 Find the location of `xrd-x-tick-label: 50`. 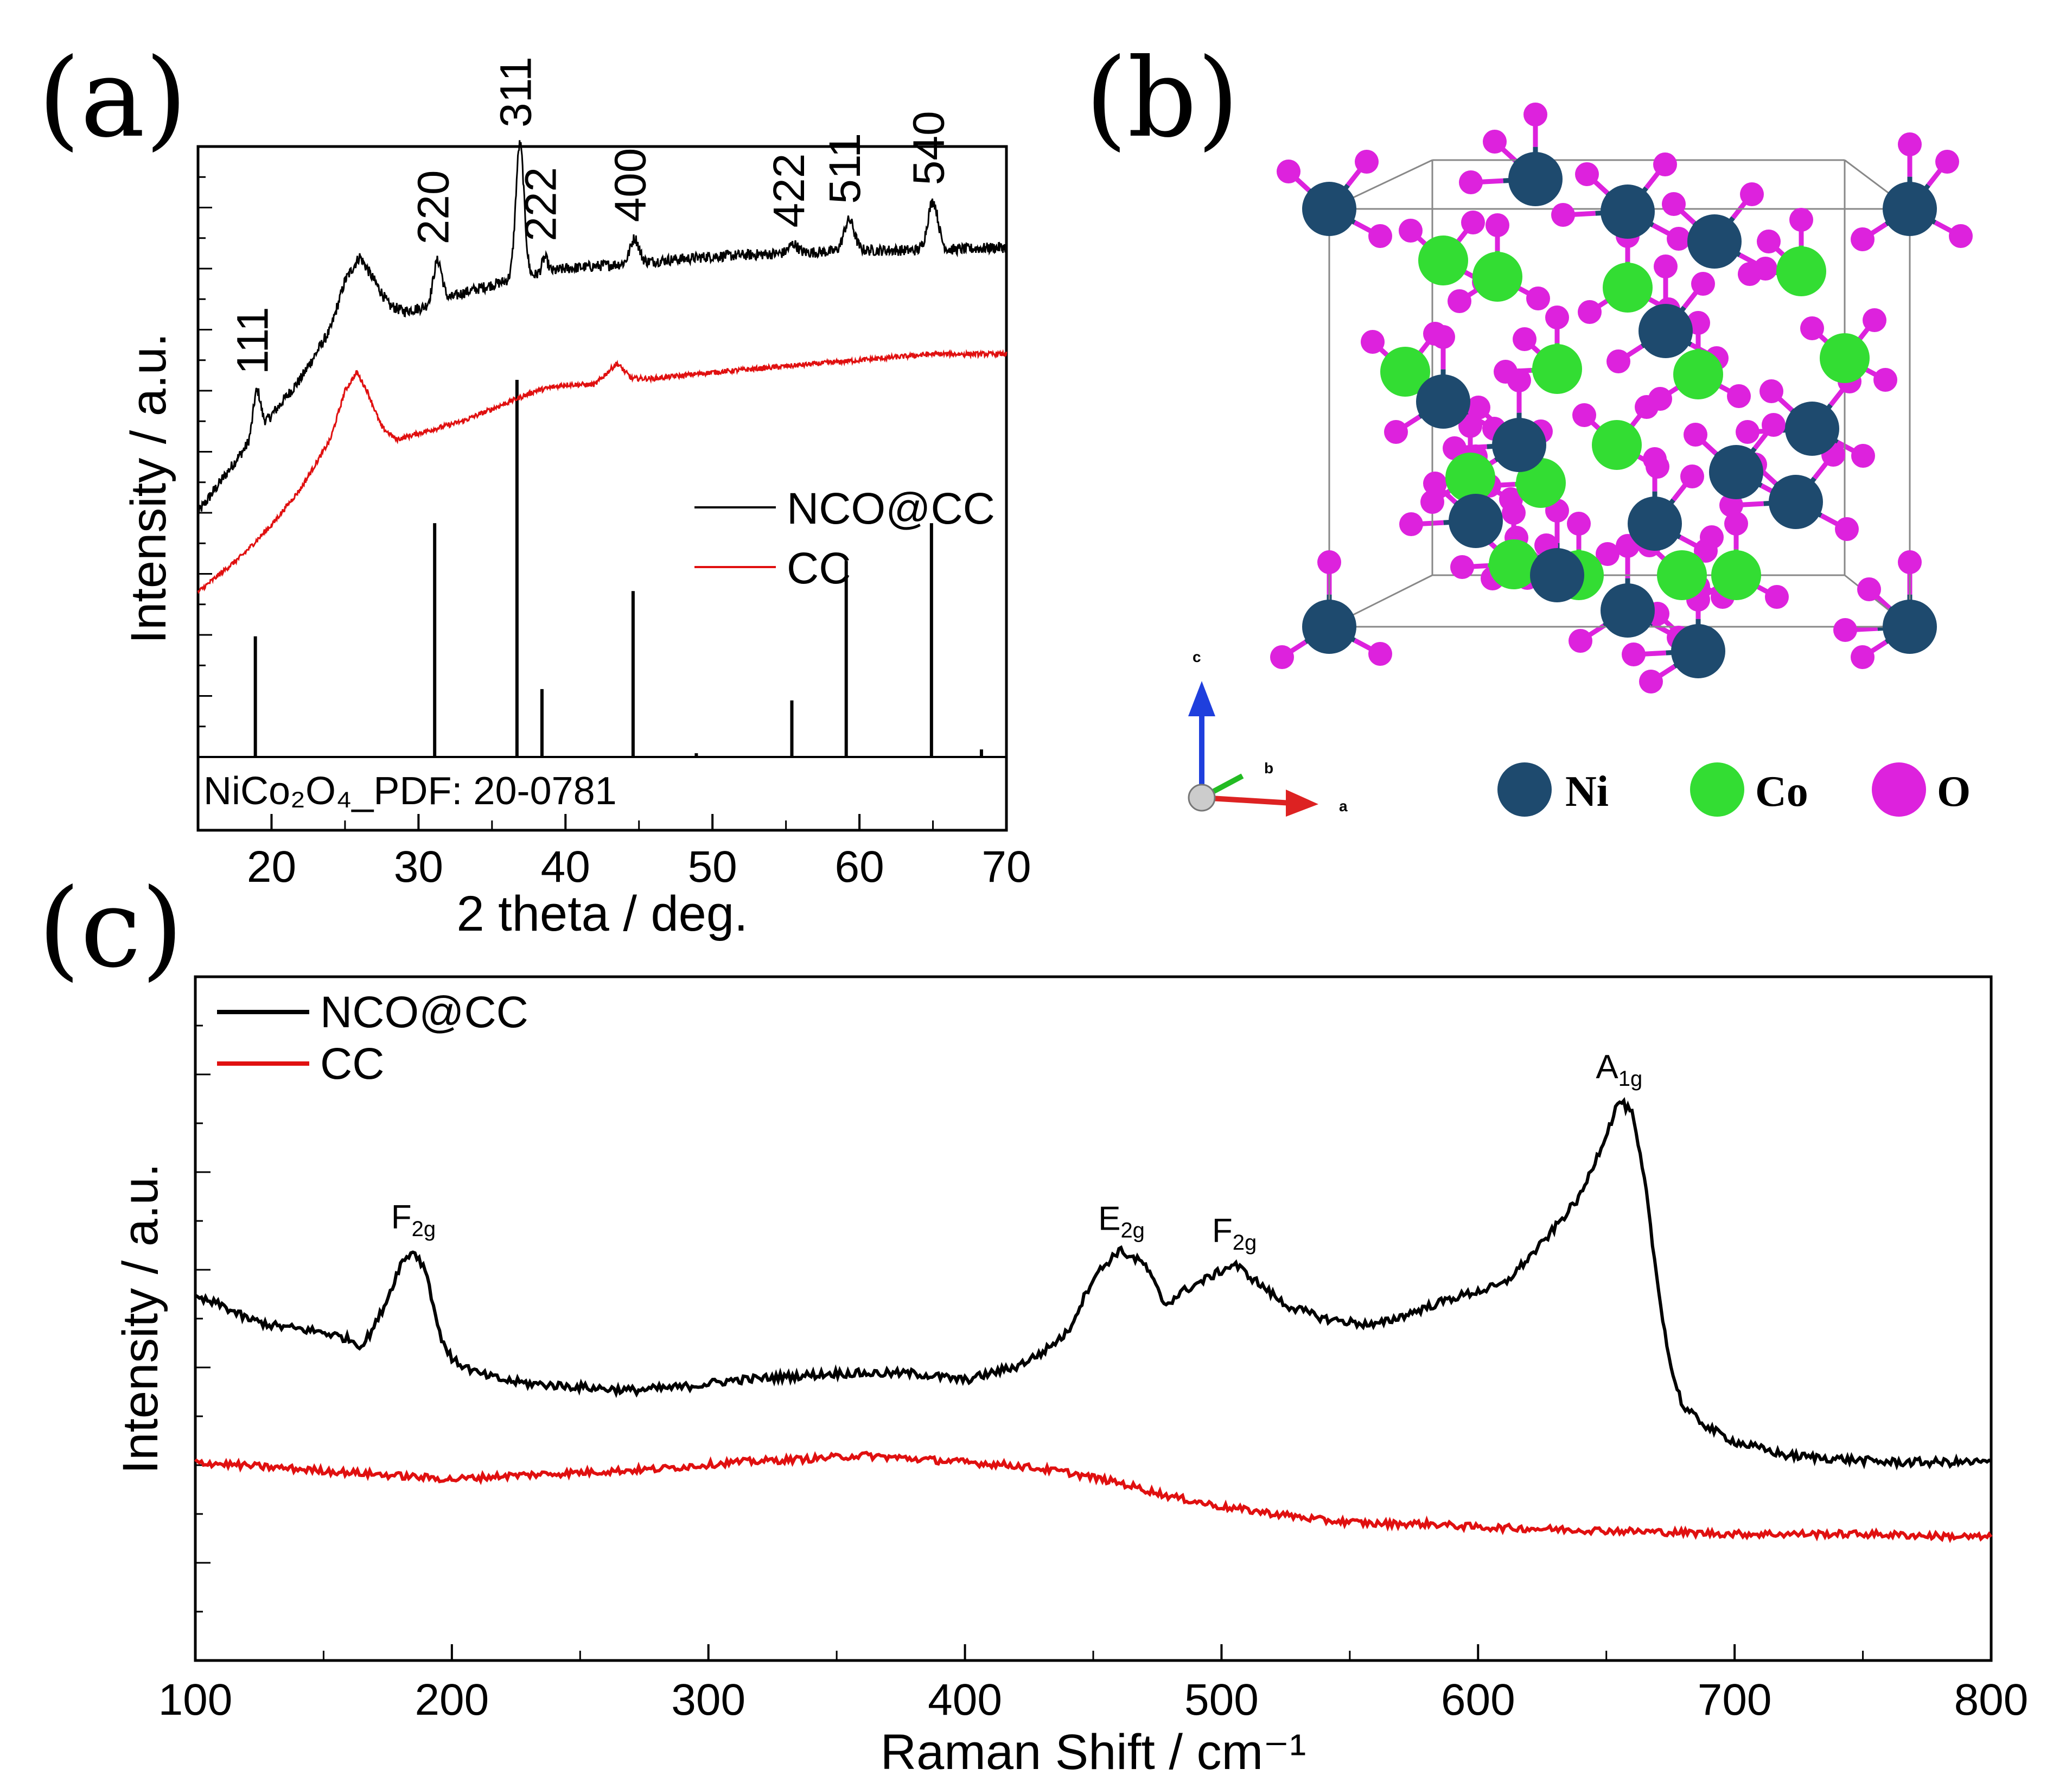

xrd-x-tick-label: 50 is located at coordinates (712, 867).